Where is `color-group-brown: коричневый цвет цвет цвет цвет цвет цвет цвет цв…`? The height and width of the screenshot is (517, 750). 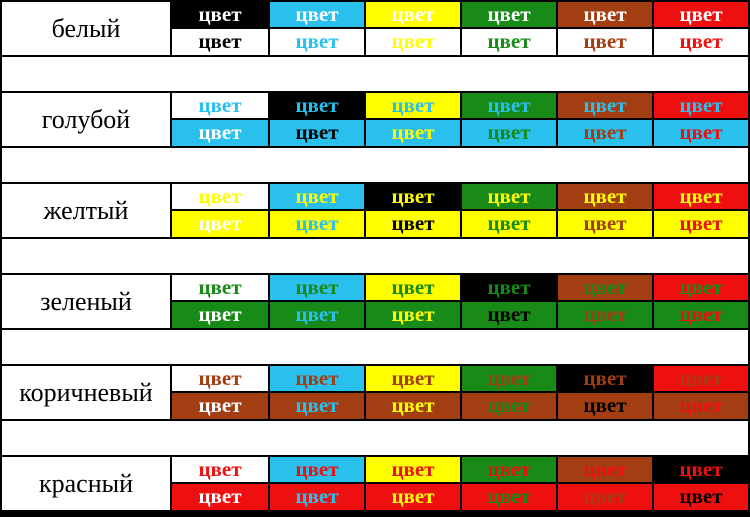
color-group-brown: коричневый цвет цвет цвет цвет цвет цвет цвет цв… is located at coordinates (375, 392).